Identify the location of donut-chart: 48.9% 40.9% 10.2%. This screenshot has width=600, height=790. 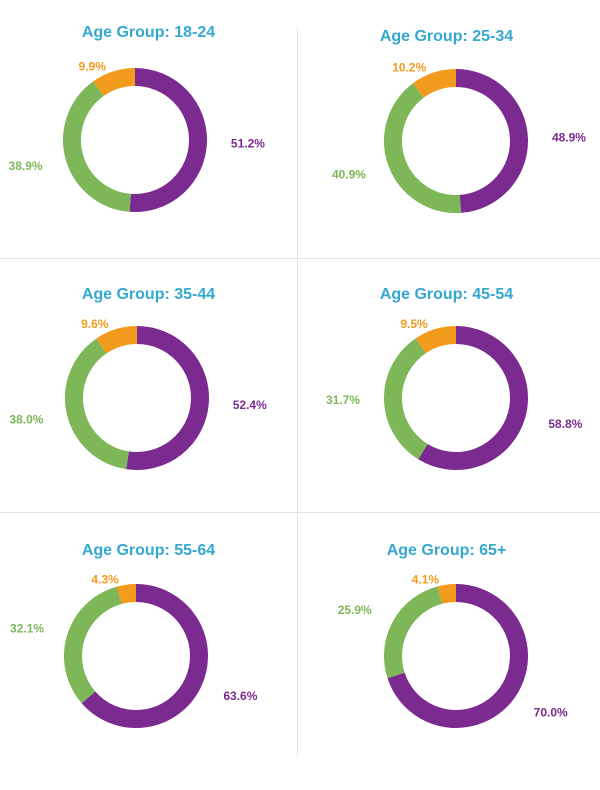
(459, 137).